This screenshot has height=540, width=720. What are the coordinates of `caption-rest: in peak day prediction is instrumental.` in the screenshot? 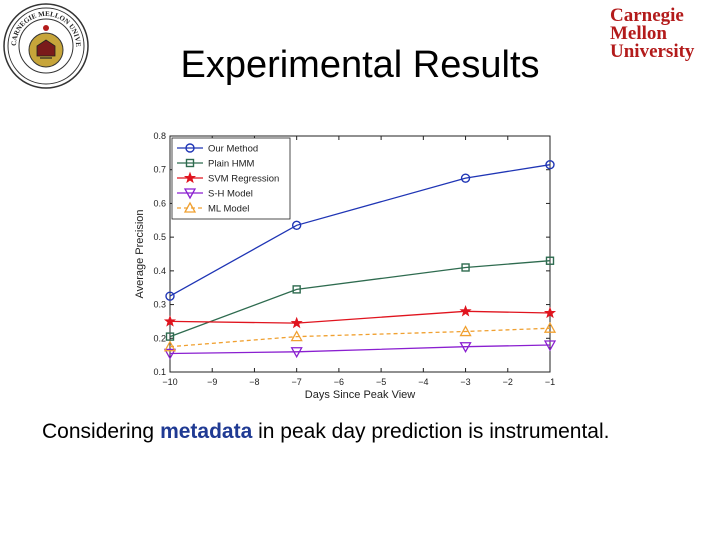 It's located at (431, 431).